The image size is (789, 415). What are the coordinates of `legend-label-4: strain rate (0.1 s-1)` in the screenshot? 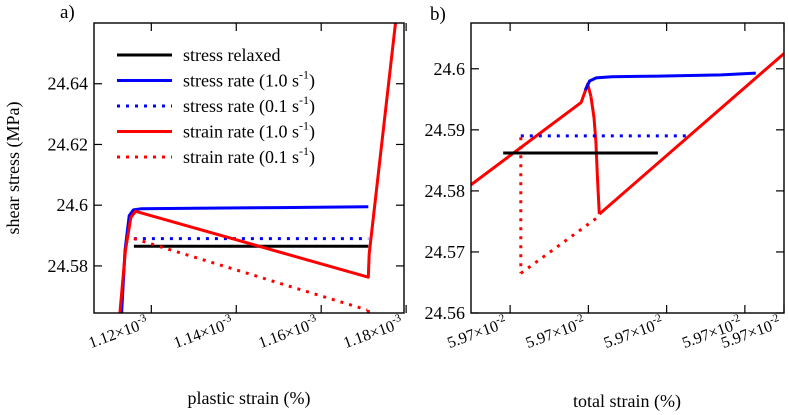 It's located at (249, 156).